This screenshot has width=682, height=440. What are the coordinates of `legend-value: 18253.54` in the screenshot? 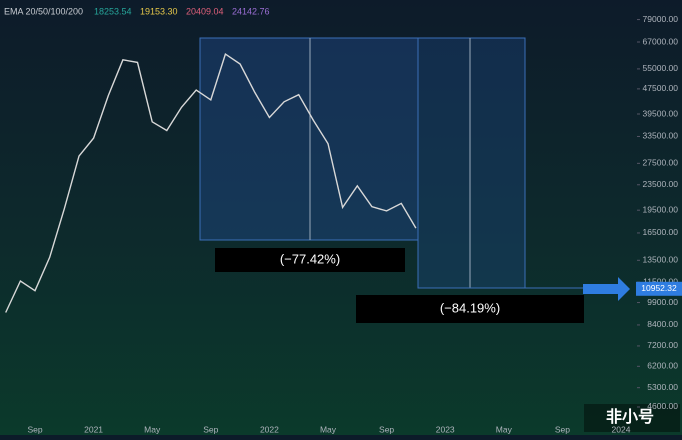 It's located at (113, 11).